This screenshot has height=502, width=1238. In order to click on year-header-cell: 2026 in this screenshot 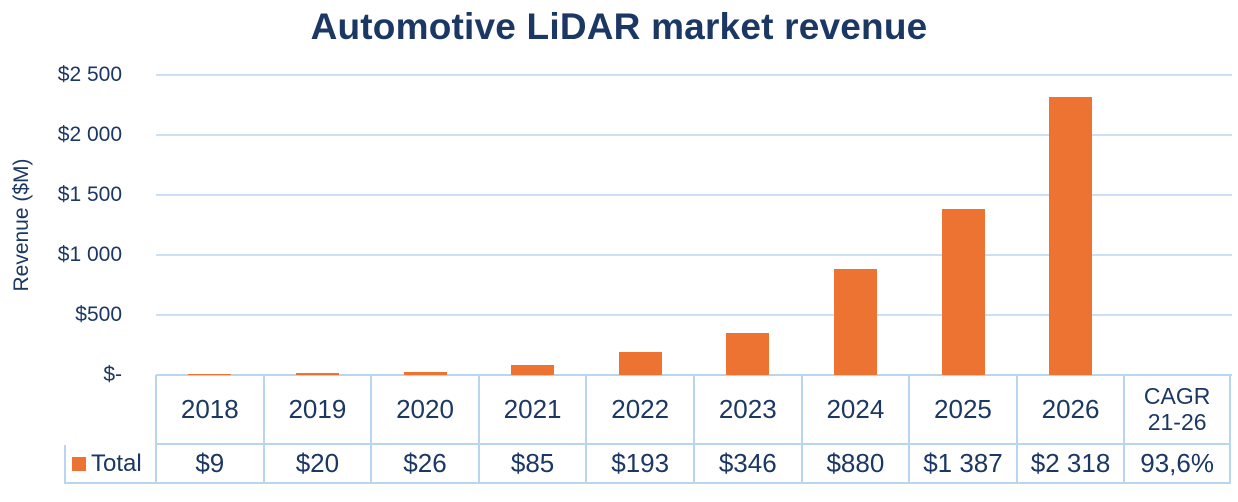, I will do `click(1069, 410)`.